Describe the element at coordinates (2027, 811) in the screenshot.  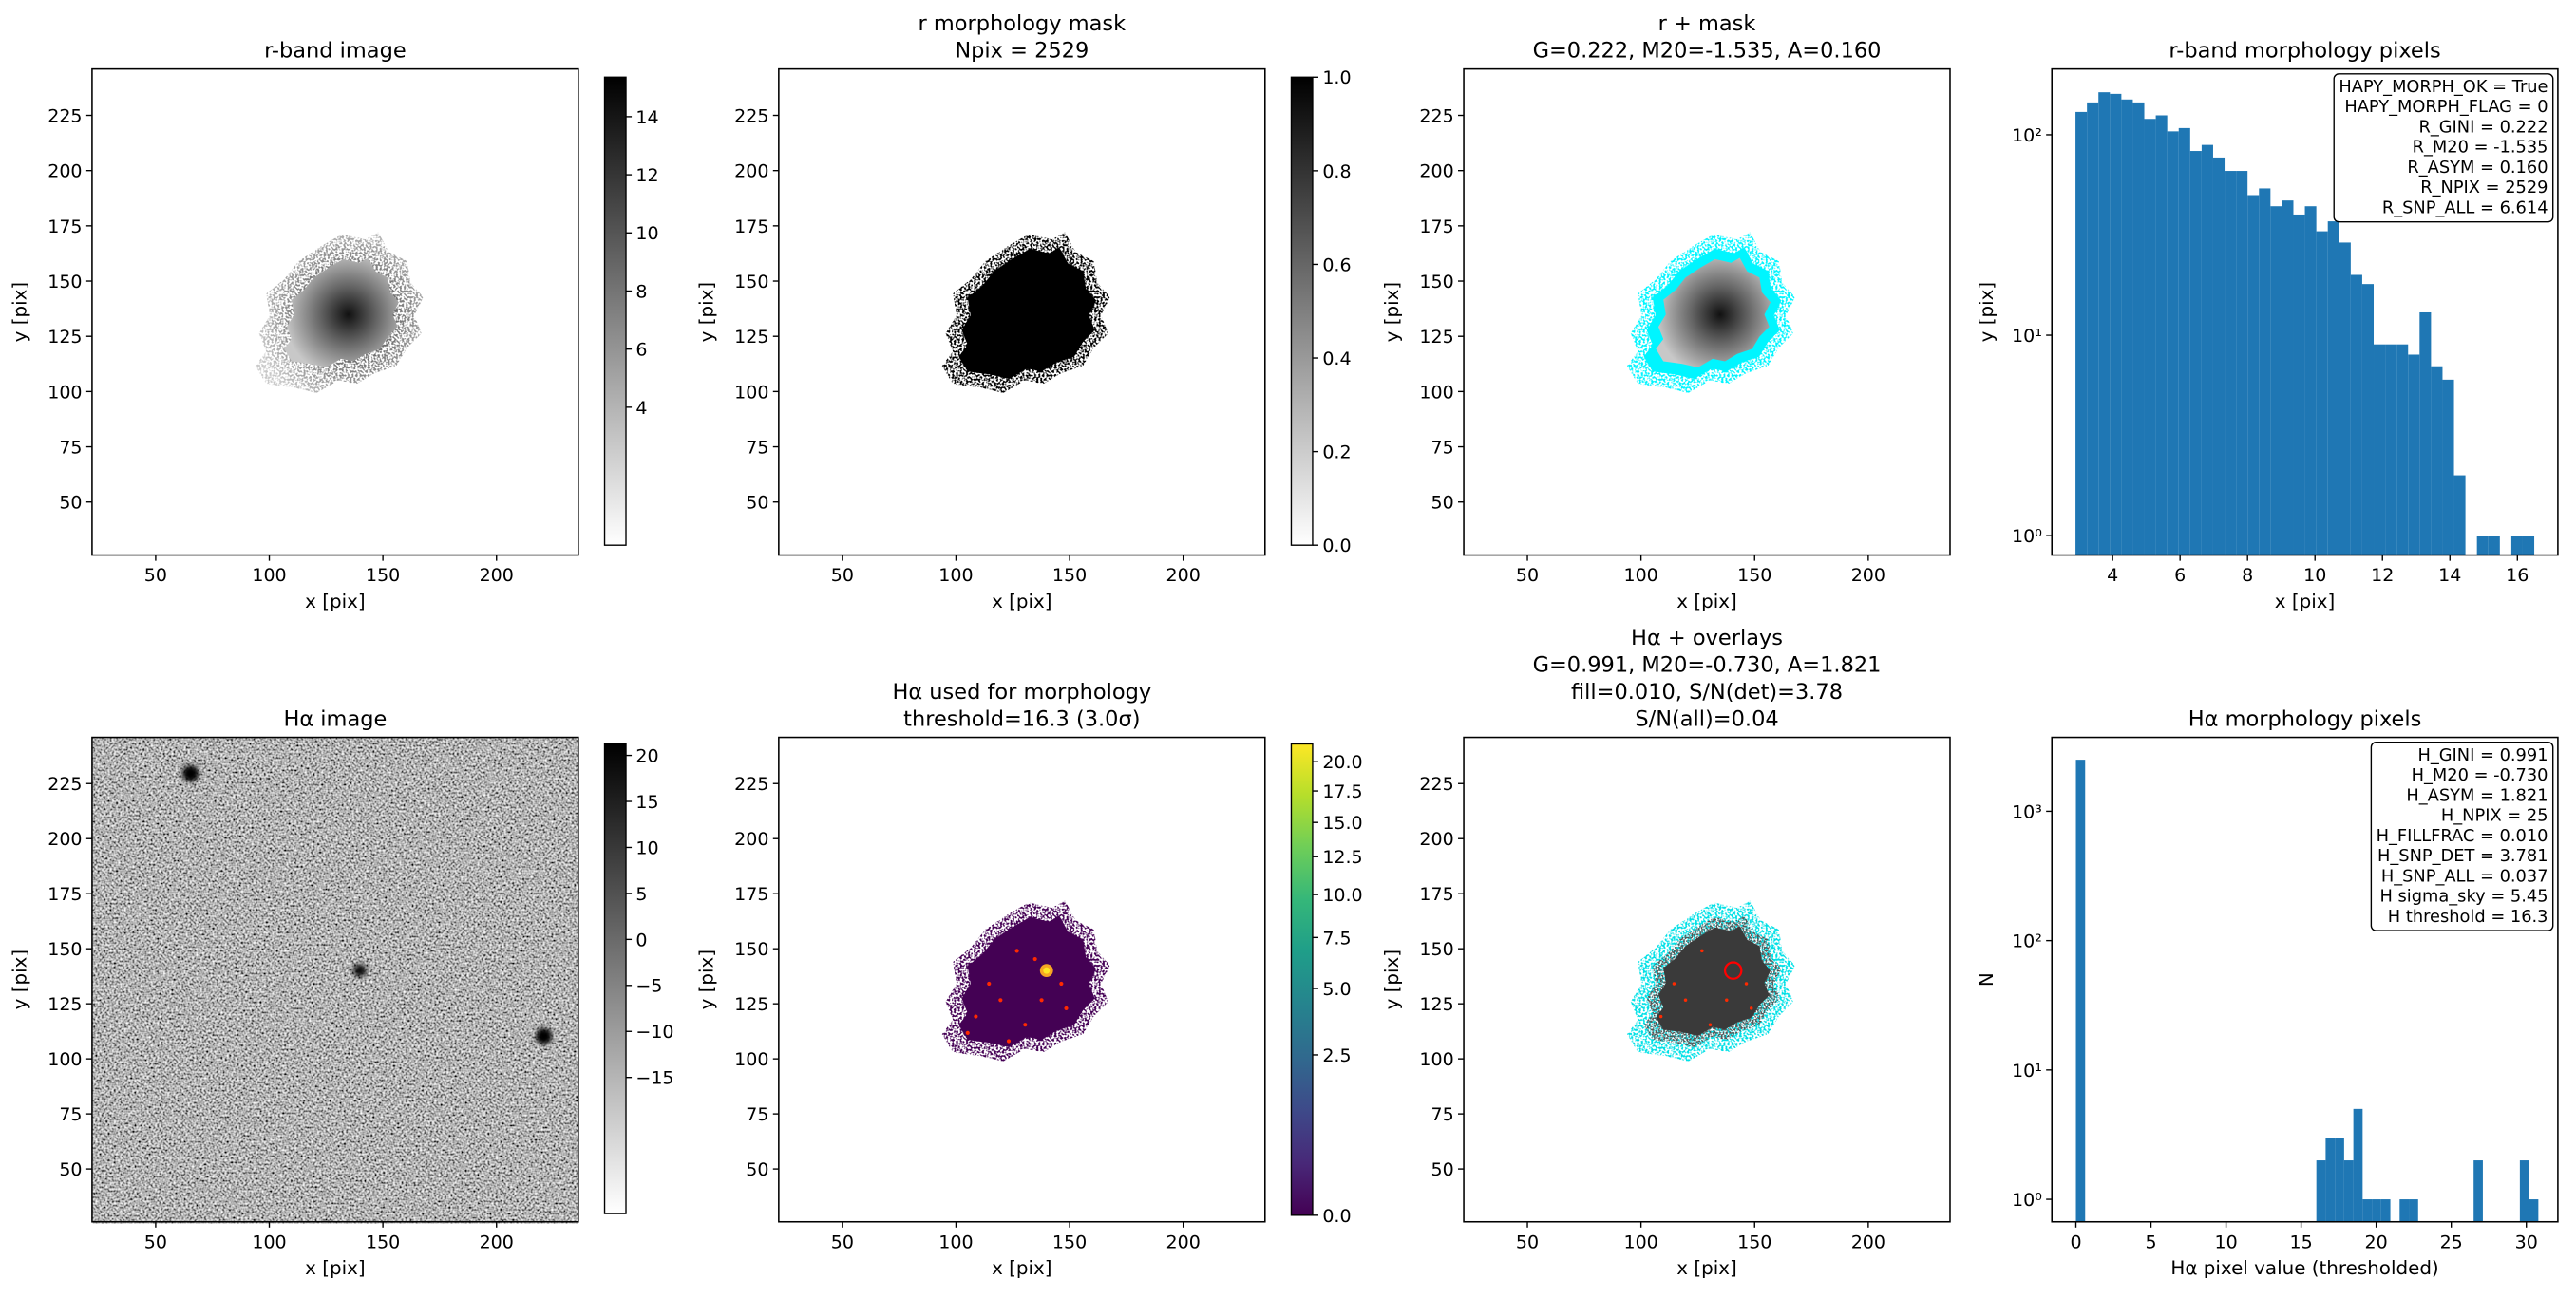
I see `y-tick-label: 10³` at that location.